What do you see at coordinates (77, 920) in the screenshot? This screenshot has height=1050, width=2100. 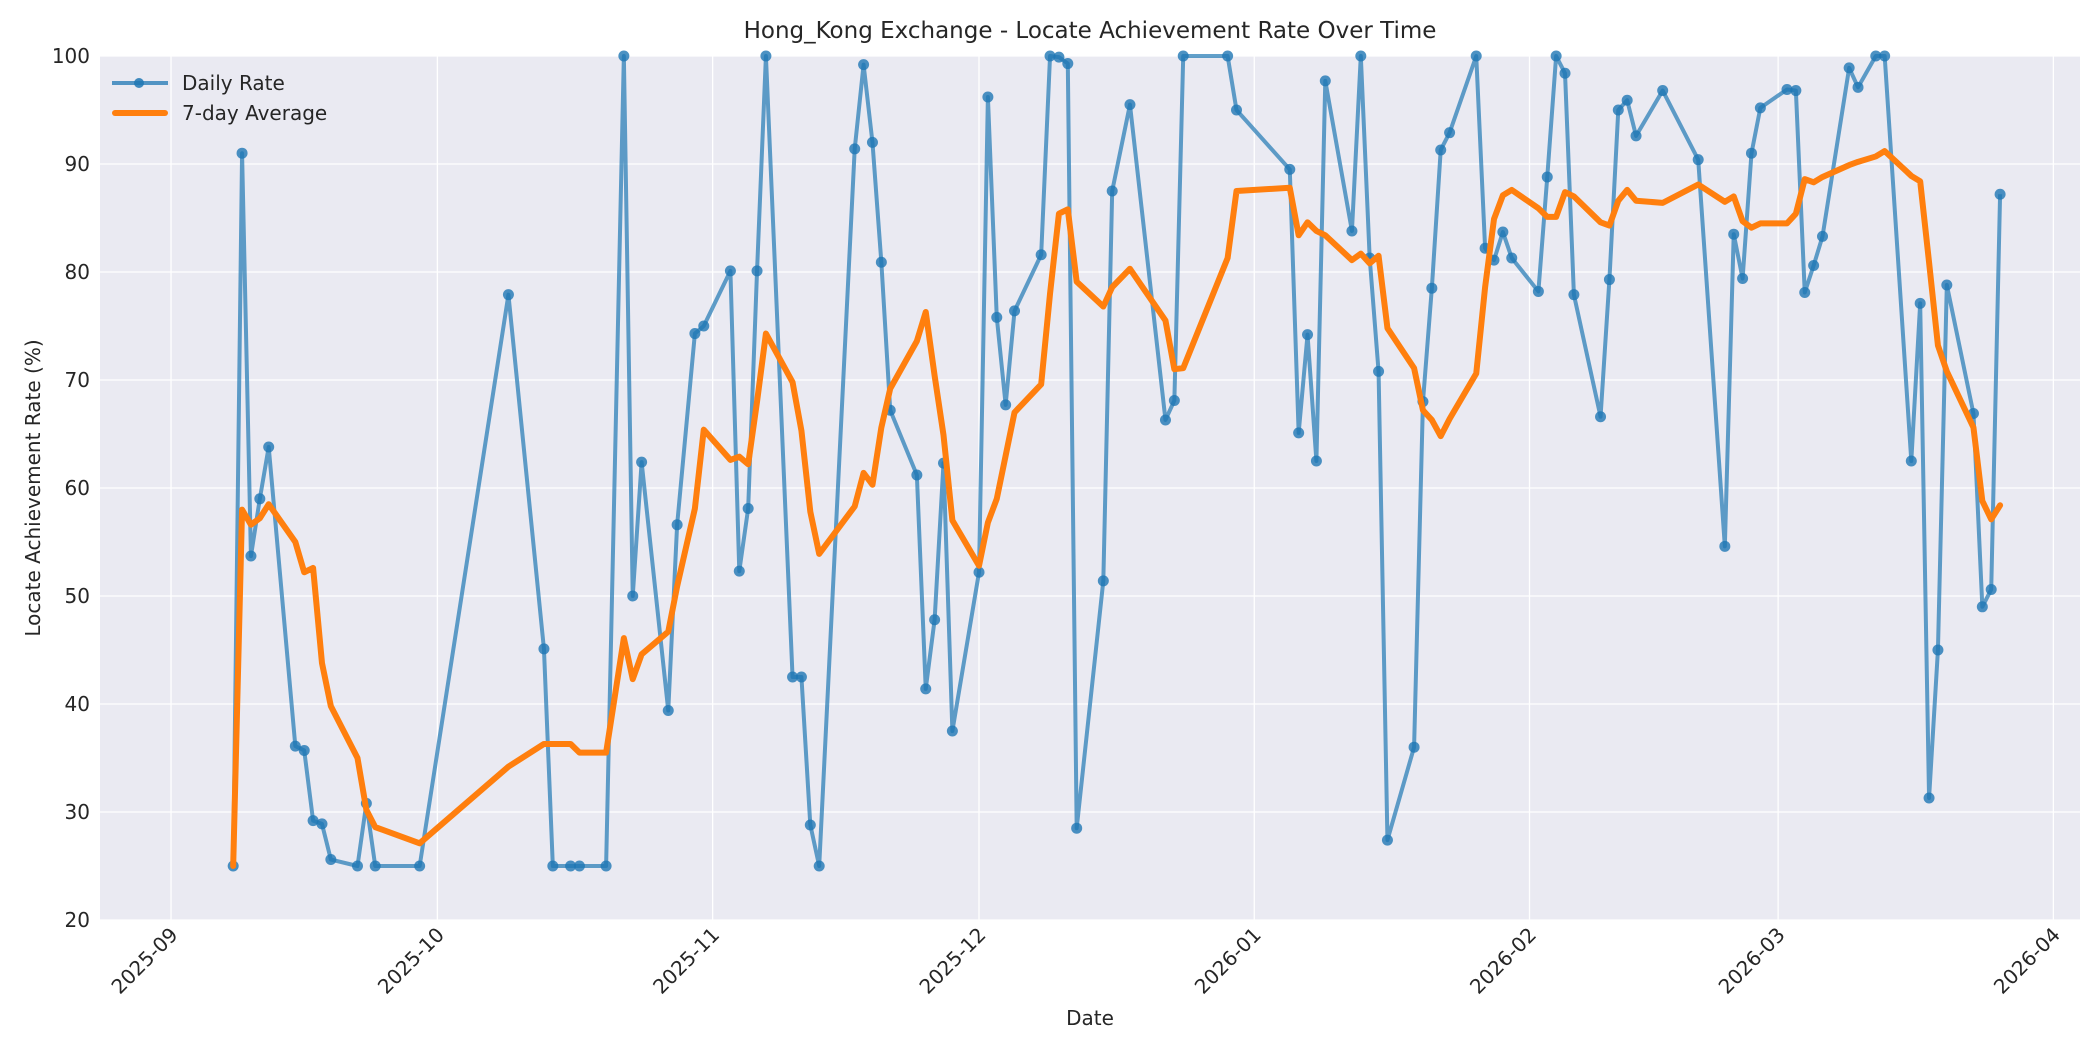 I see `y-tick-label: 20` at bounding box center [77, 920].